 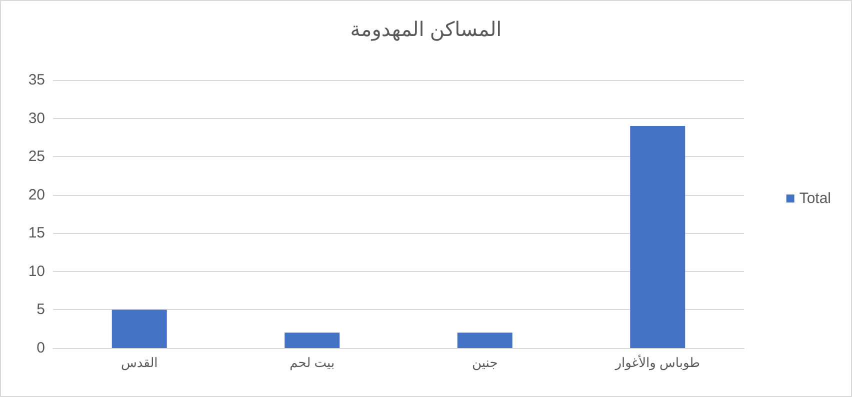 What do you see at coordinates (40, 348) in the screenshot?
I see `y-tick-label: 0` at bounding box center [40, 348].